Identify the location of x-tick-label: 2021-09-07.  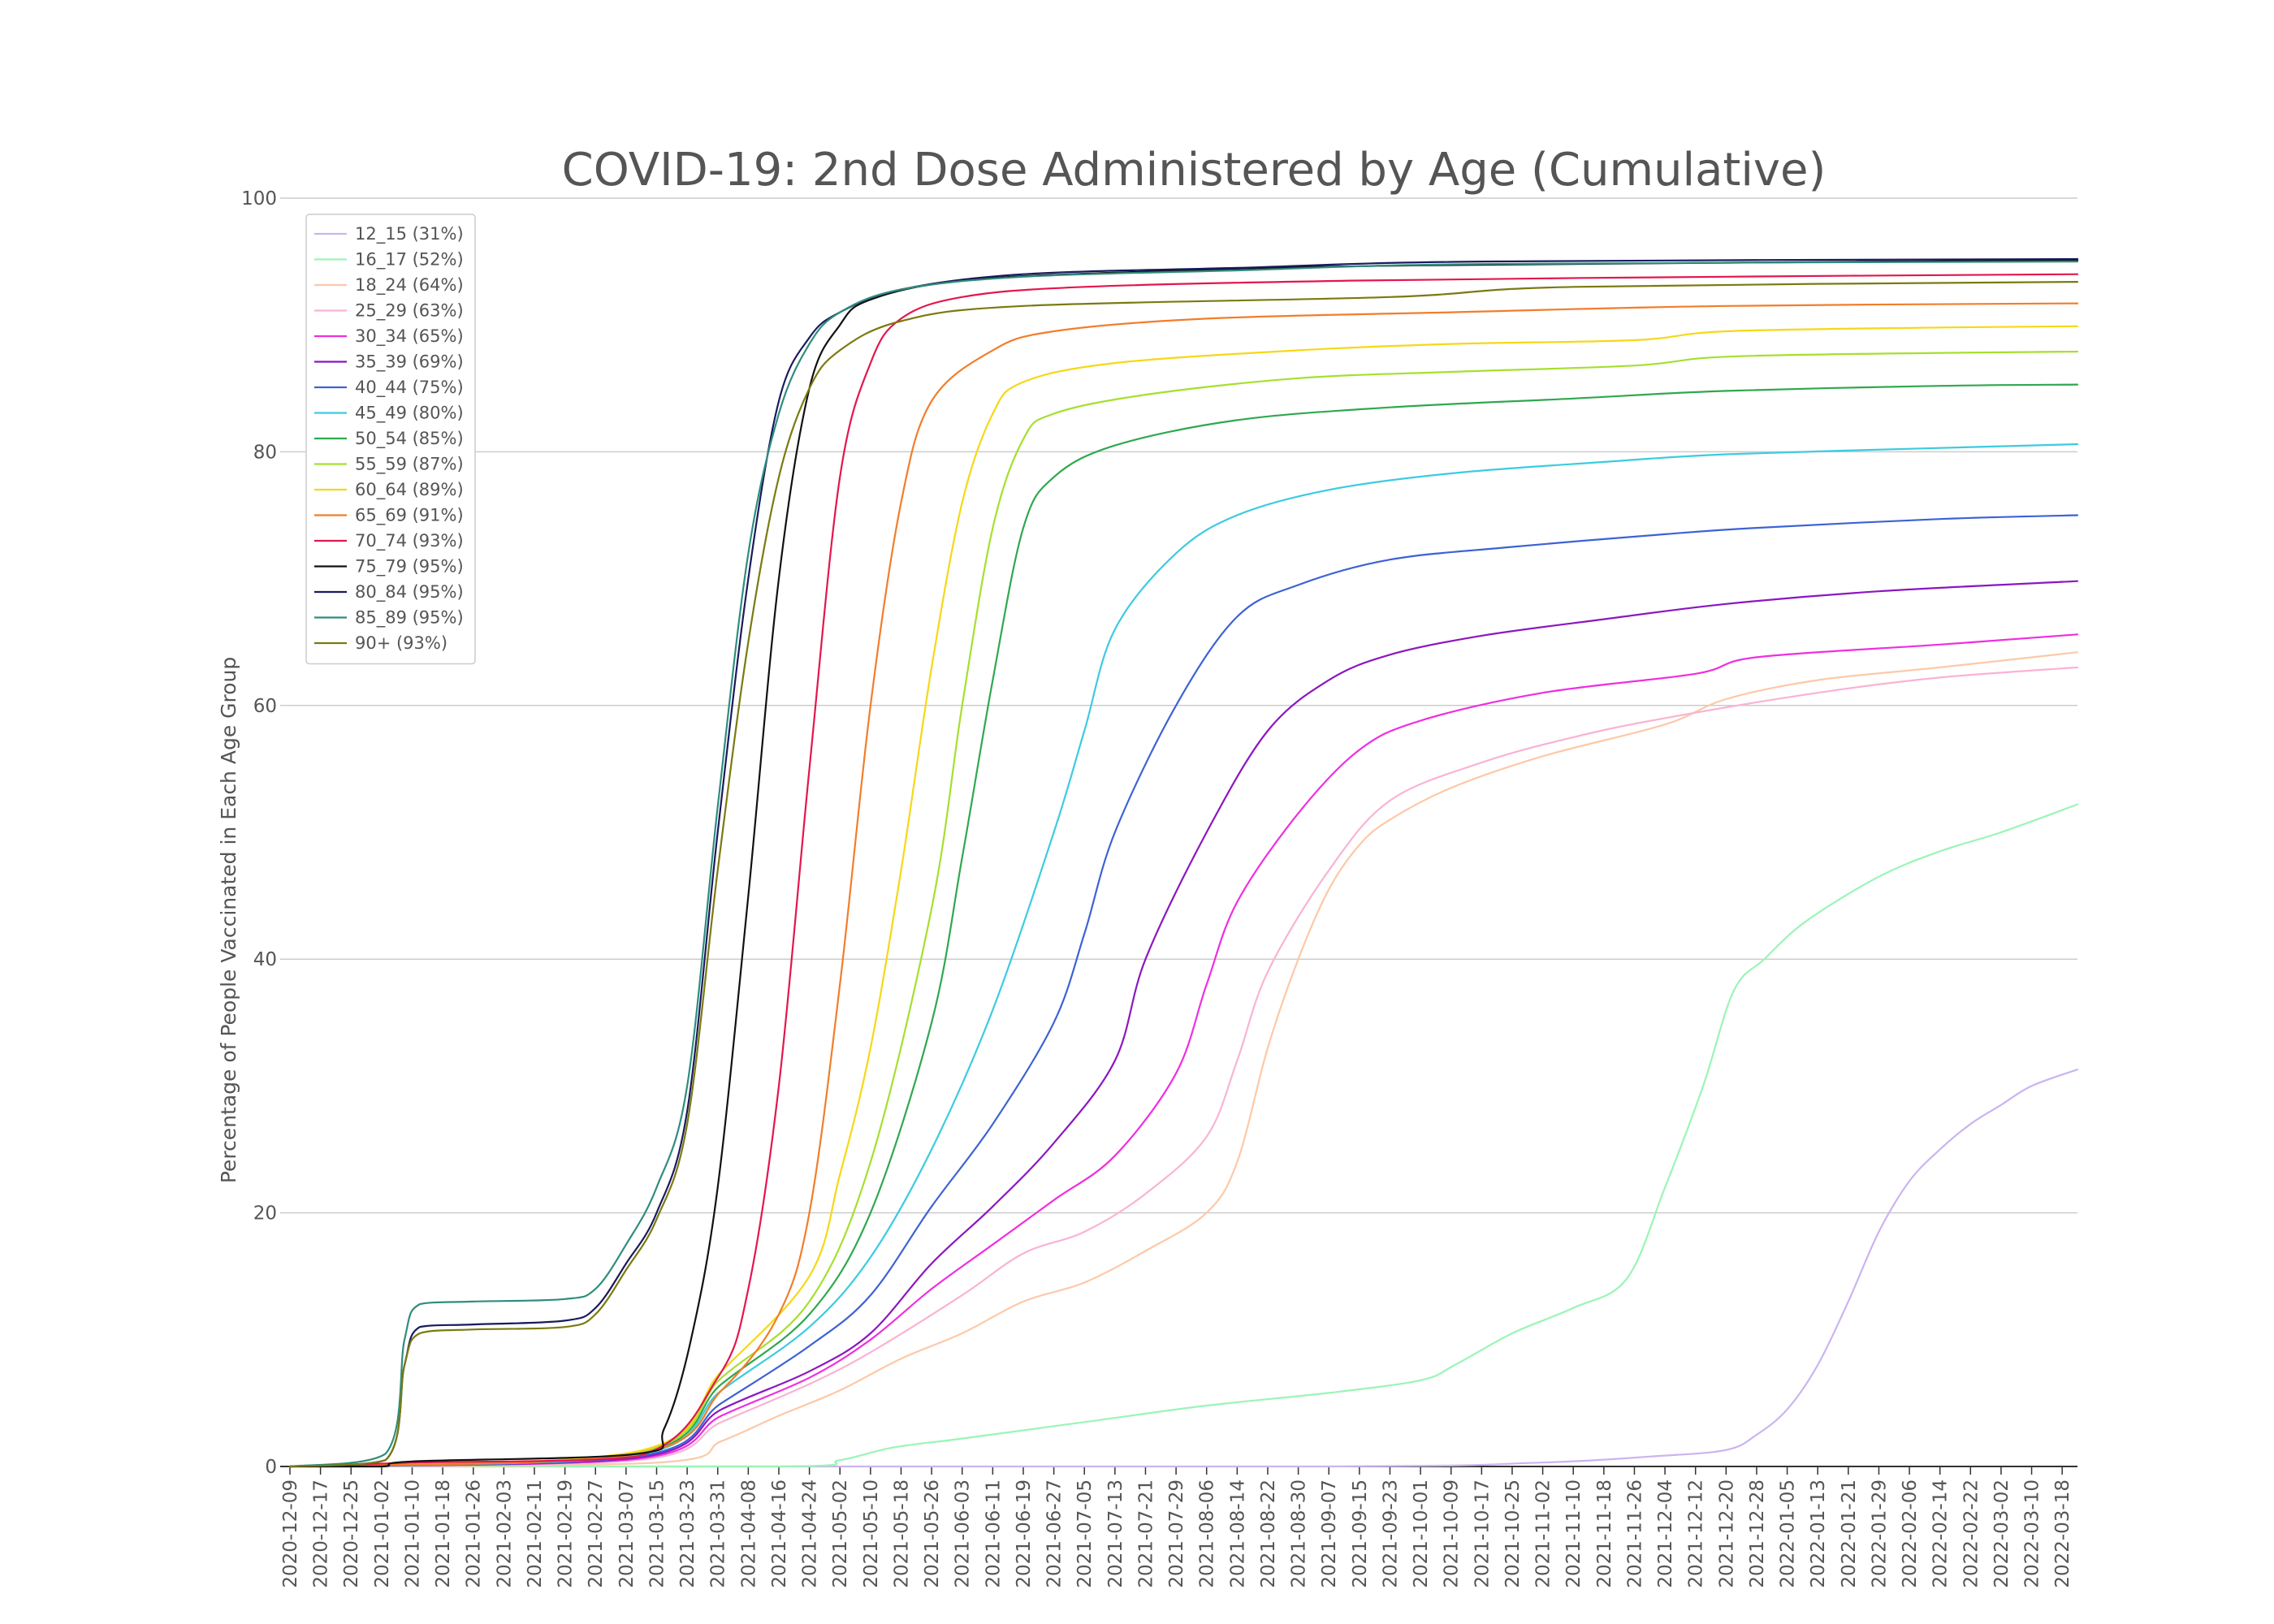
(1329, 1534).